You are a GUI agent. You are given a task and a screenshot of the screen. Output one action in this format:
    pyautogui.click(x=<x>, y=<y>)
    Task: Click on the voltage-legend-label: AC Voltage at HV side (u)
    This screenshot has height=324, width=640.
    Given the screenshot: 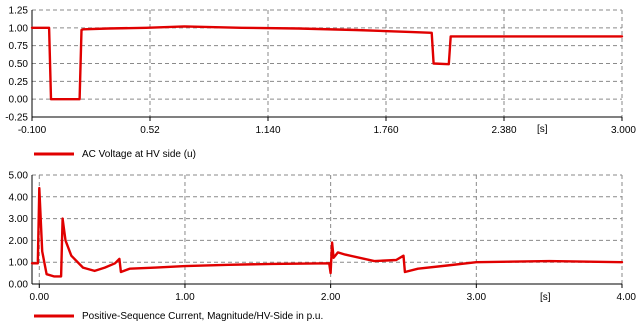 What is the action you would take?
    pyautogui.click(x=139, y=154)
    